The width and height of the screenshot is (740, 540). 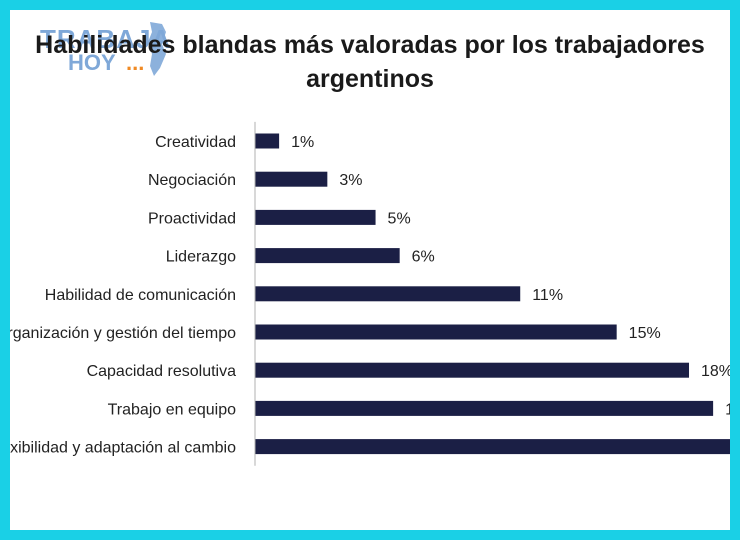 What do you see at coordinates (123, 333) in the screenshot?
I see `category-label: Organización y gestión del tiempo` at bounding box center [123, 333].